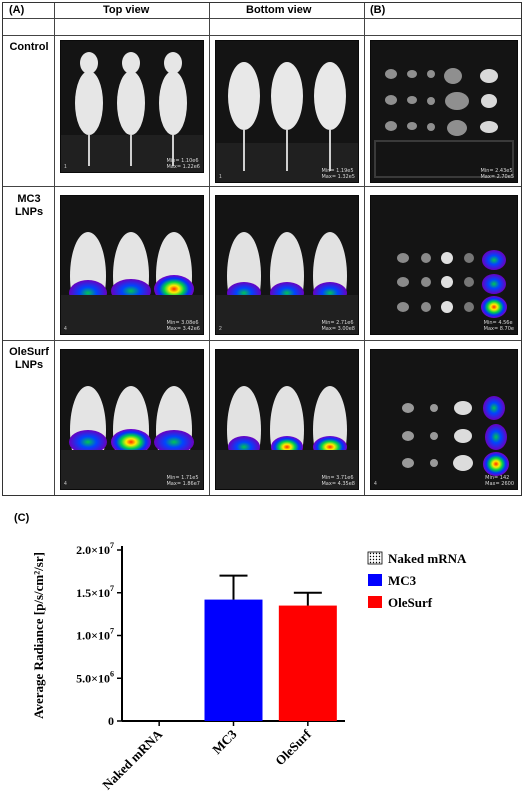 This screenshot has width=524, height=800. Describe the element at coordinates (132, 759) in the screenshot. I see `x-tick-label: Naked mRNA` at that location.